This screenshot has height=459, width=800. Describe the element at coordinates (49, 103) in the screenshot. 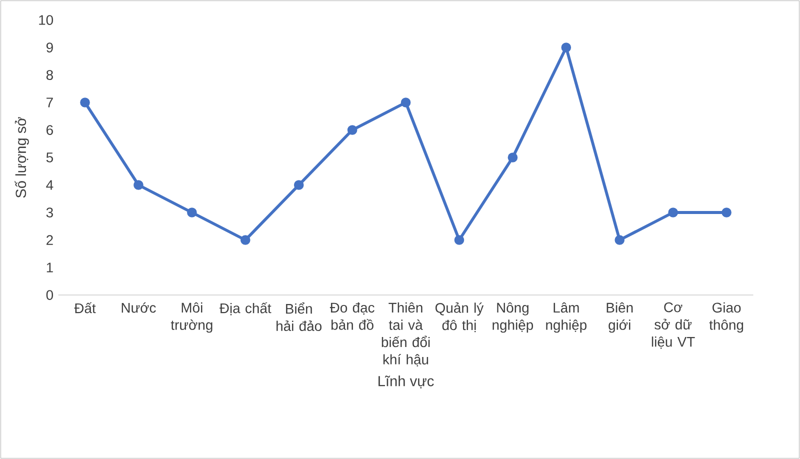

I see `y-tick-label: 7` at that location.